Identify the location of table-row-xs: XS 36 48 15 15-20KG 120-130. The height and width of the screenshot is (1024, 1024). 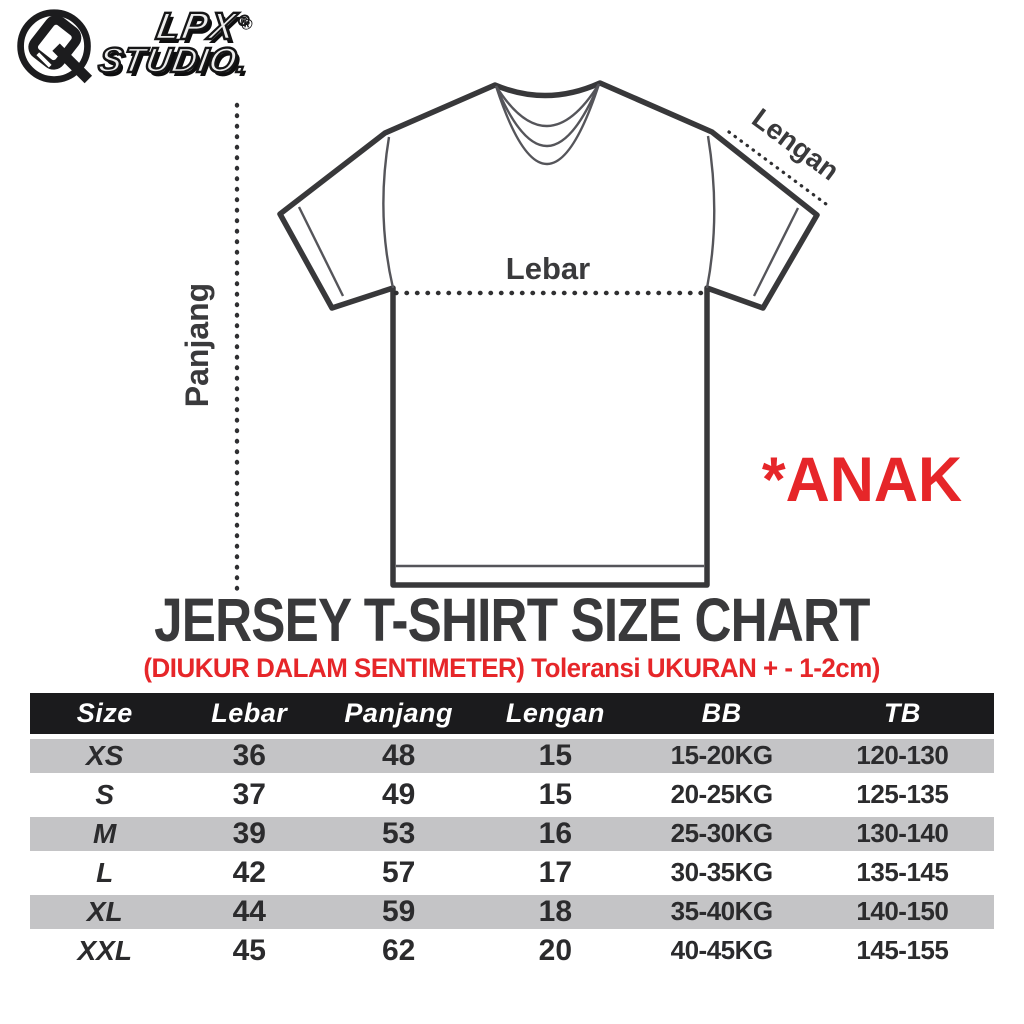
(512, 755).